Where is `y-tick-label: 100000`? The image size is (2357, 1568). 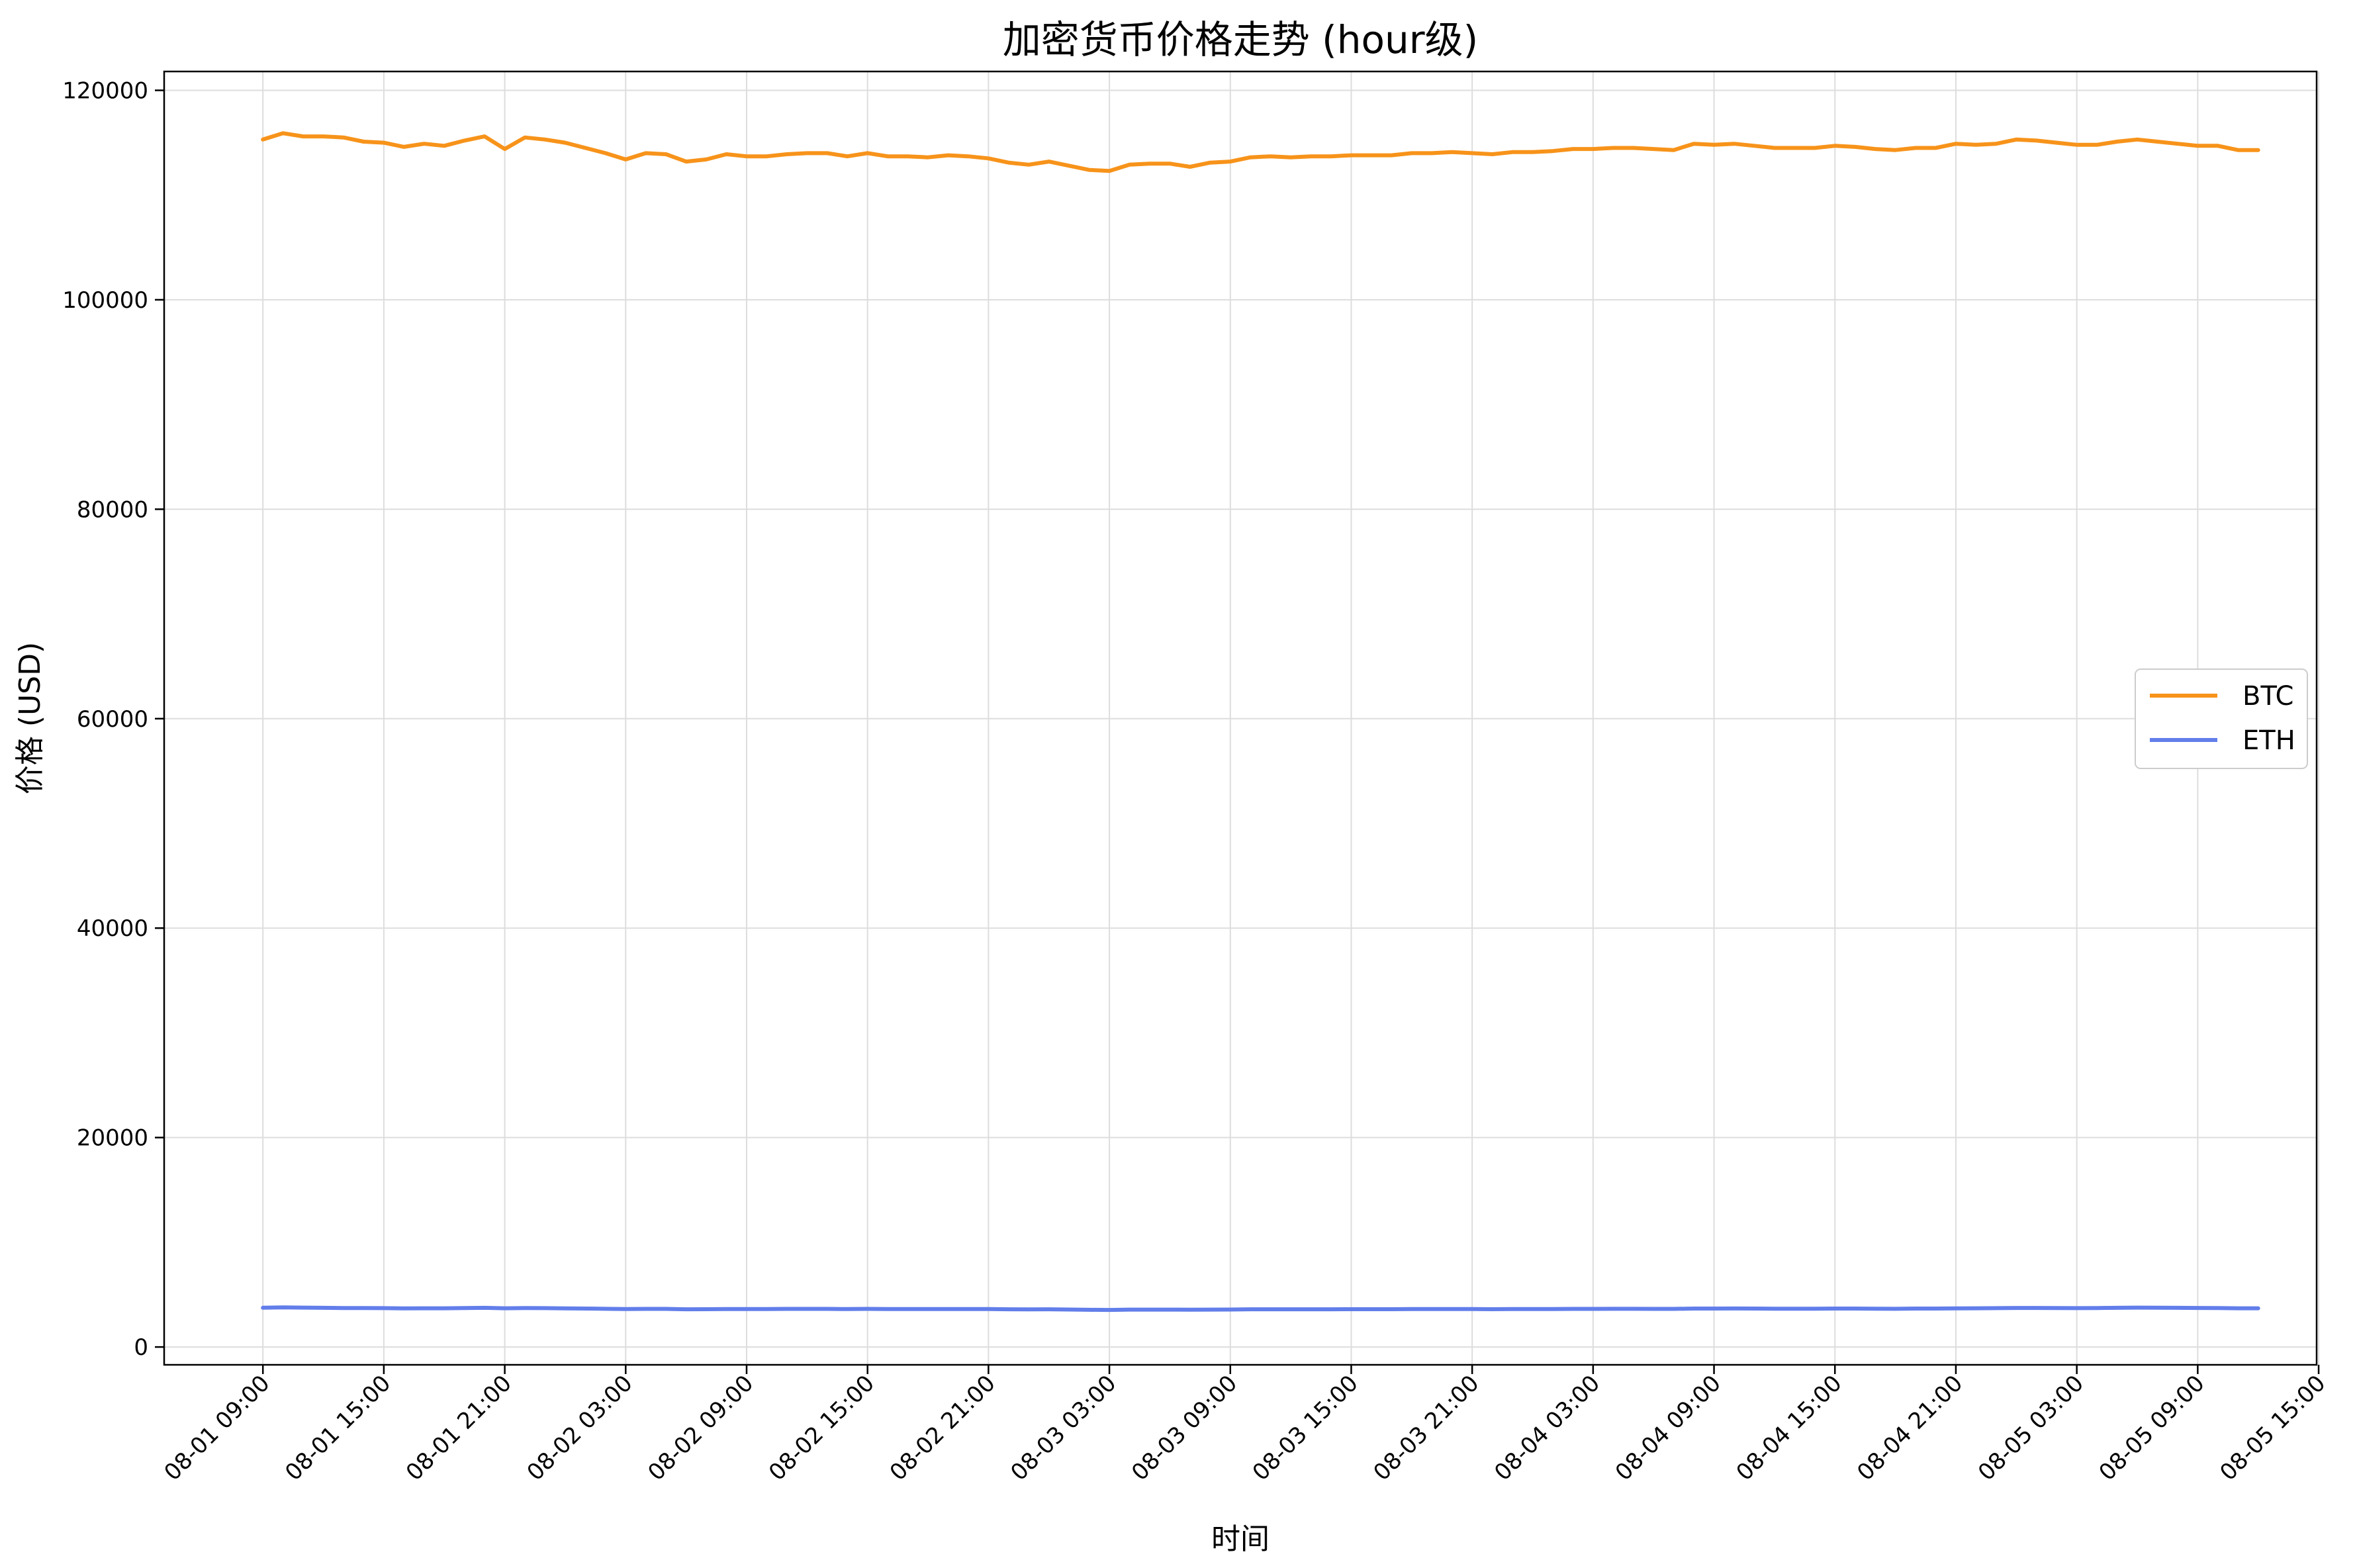
y-tick-label: 100000 is located at coordinates (105, 300).